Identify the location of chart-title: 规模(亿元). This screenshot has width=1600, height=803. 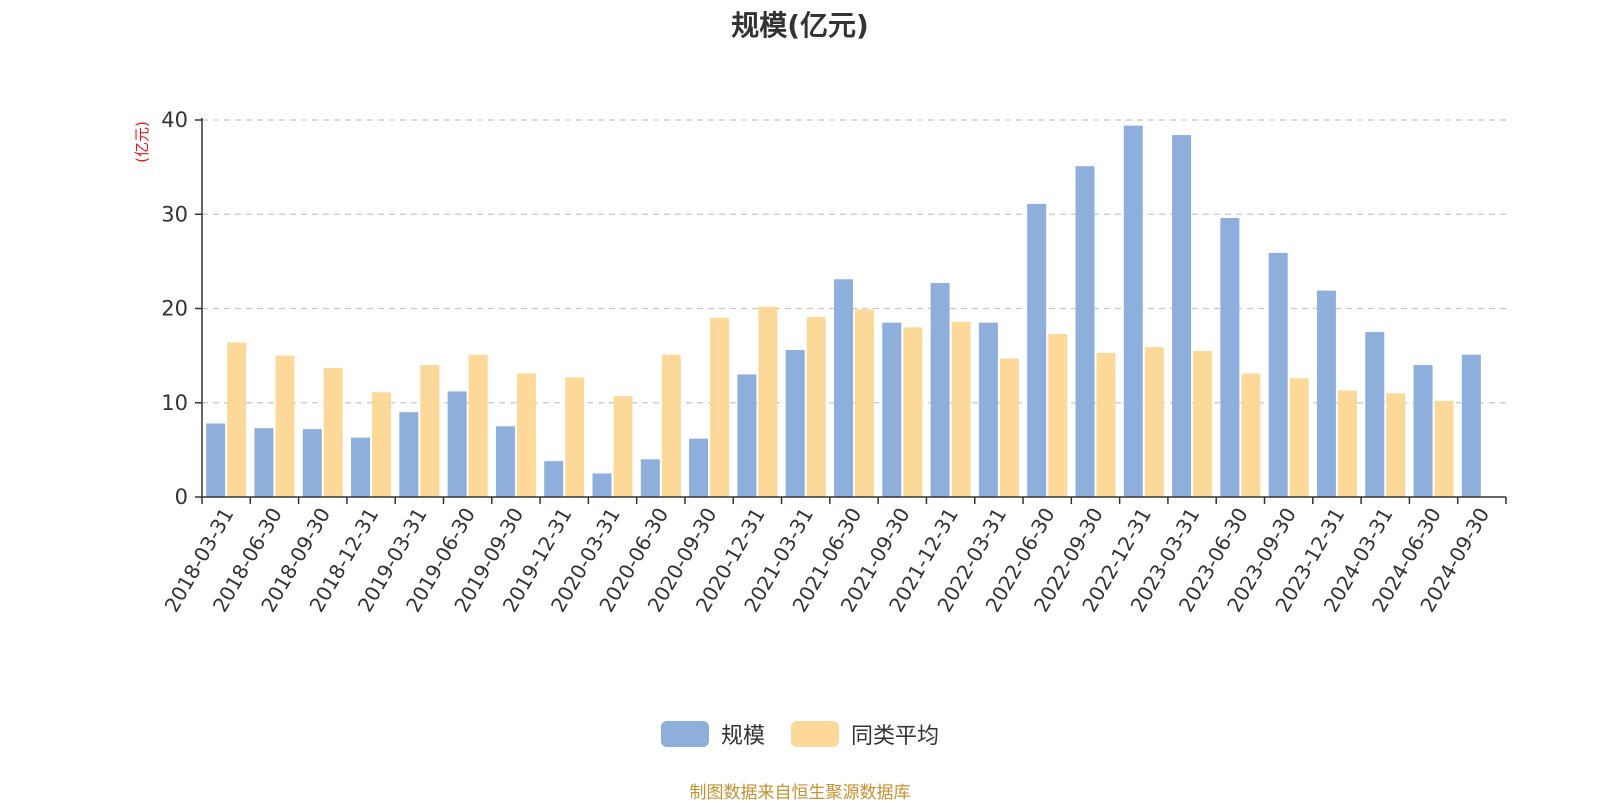
(800, 25).